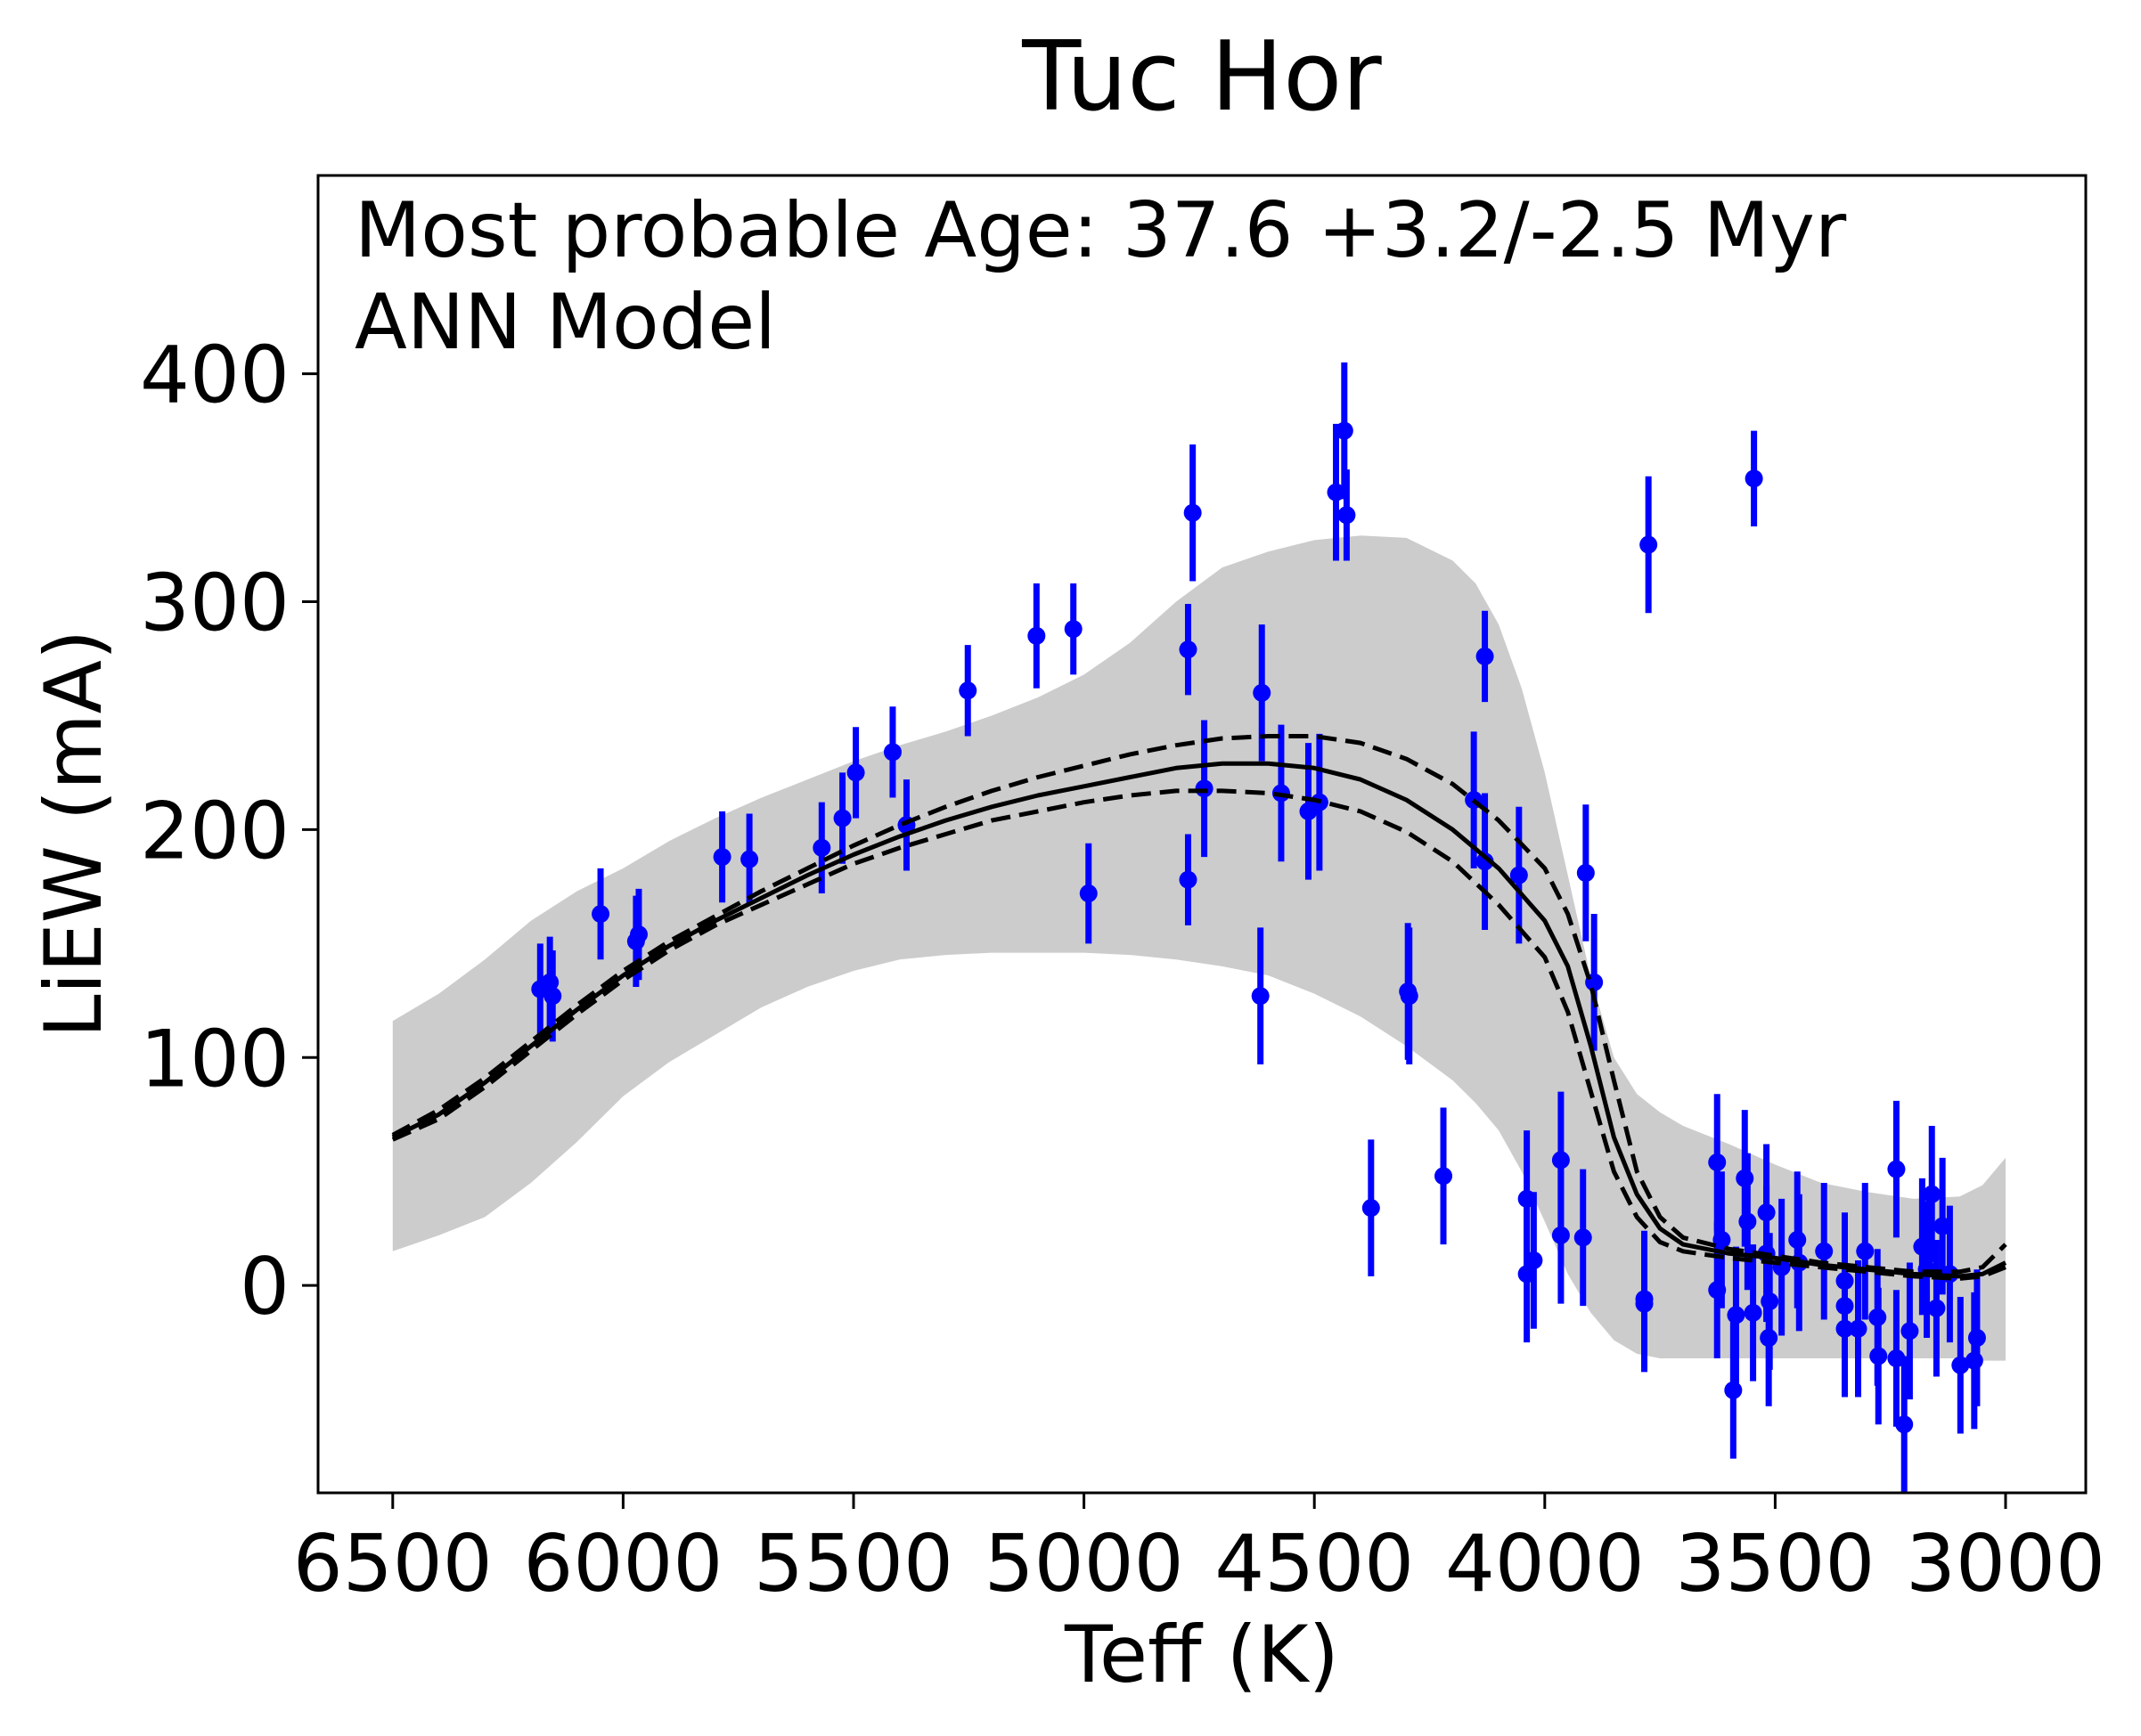  What do you see at coordinates (215, 376) in the screenshot?
I see `y-tick-label: 400` at bounding box center [215, 376].